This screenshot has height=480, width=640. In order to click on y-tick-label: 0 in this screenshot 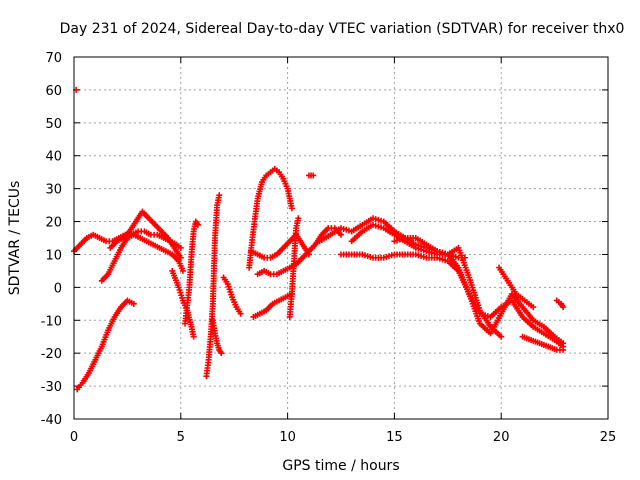, I will do `click(58, 288)`.